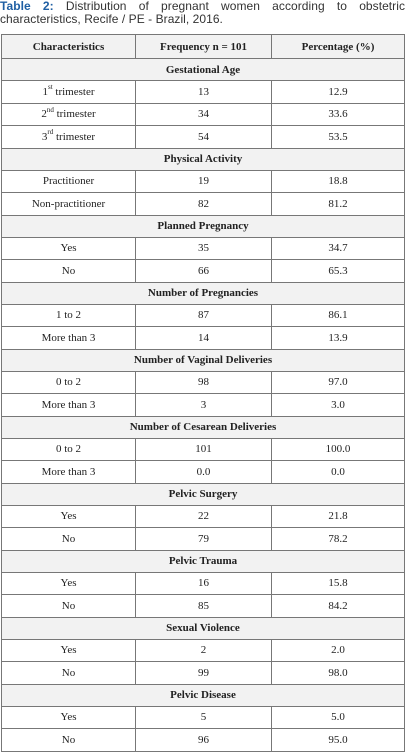  I want to click on section-row: Number of Pregnancies, so click(203, 293).